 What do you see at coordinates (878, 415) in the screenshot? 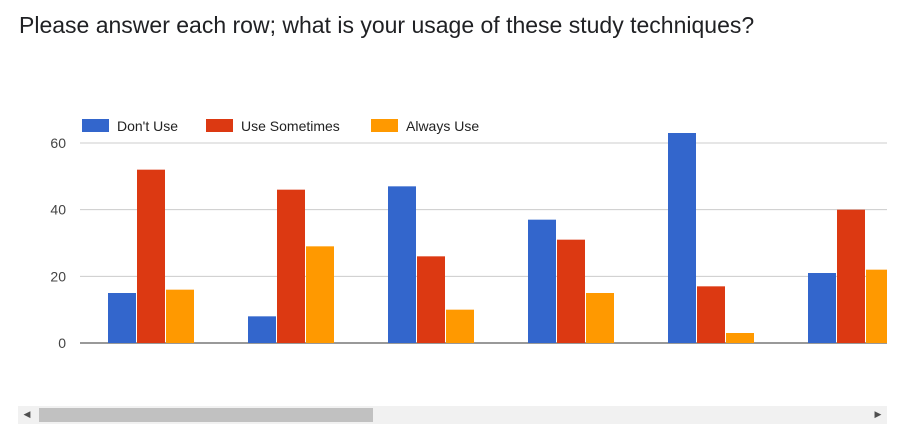
I see `scroll-right-arrow-icon: ▶` at bounding box center [878, 415].